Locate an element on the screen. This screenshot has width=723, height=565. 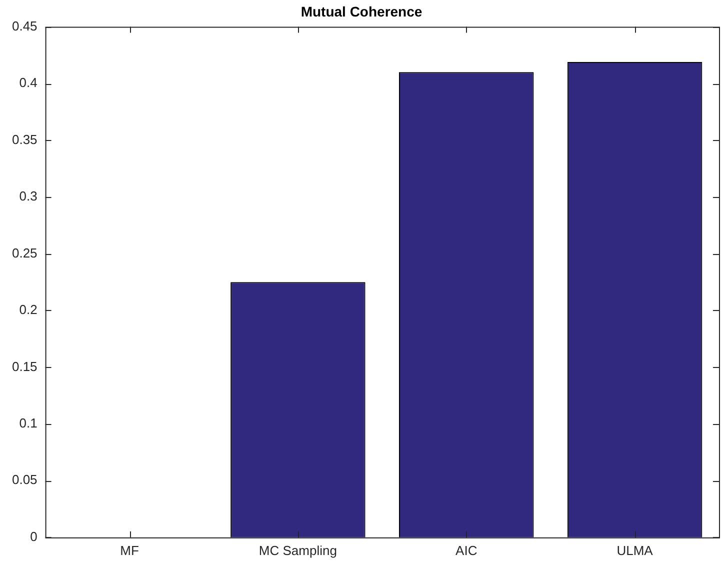
chart-title: Mutual Coherence is located at coordinates (361, 11).